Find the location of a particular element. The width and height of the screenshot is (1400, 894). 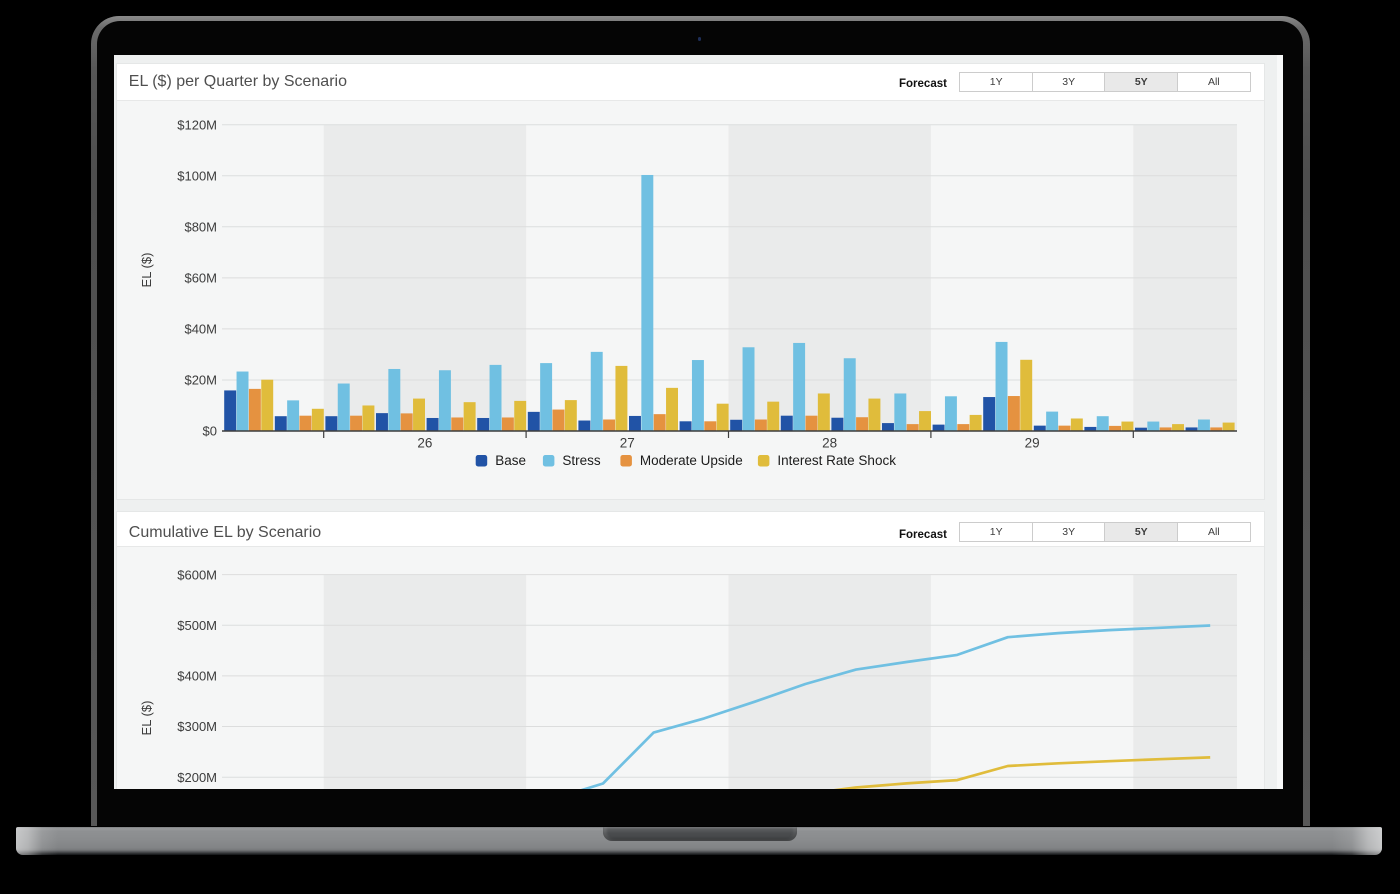

svg-text: $80M is located at coordinates (200, 227).